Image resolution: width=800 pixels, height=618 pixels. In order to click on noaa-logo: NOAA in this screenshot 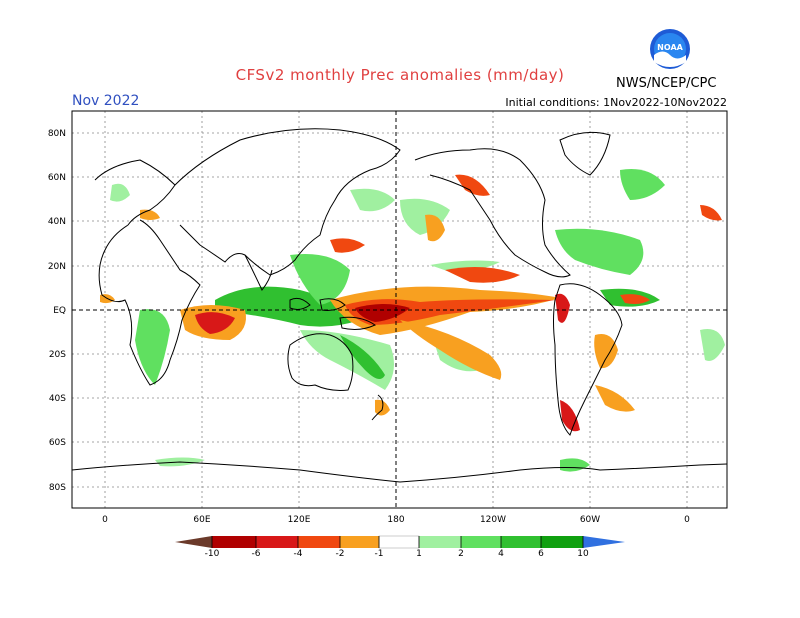, I will do `click(670, 49)`.